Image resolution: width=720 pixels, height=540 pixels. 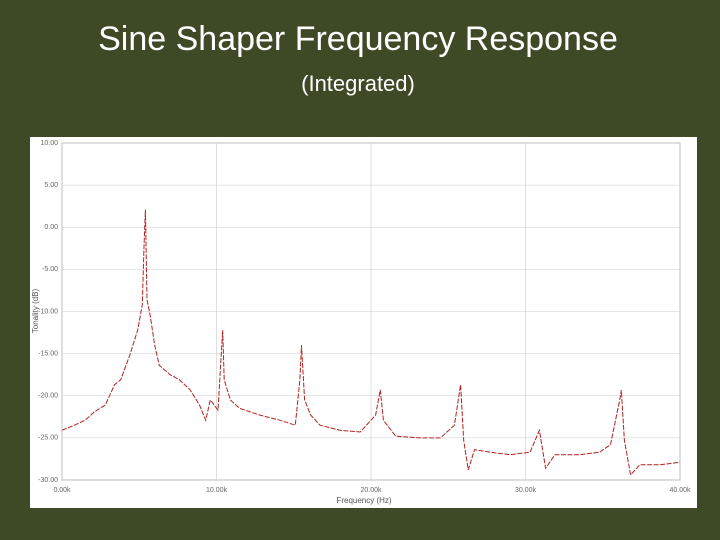 I want to click on chart-title: Sine Shaper Frequency Response, so click(x=358, y=39).